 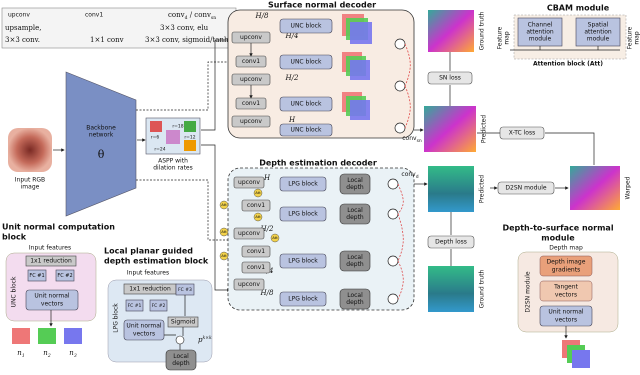 What do you see at coordinates (540, 25) in the screenshot?
I see `label: Channel` at bounding box center [540, 25].